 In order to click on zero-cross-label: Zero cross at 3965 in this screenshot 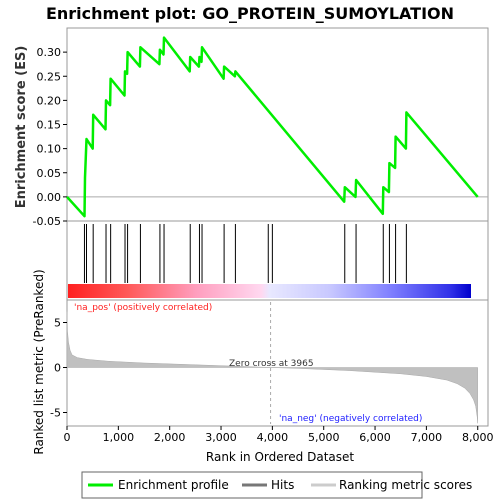, I will do `click(271, 364)`.